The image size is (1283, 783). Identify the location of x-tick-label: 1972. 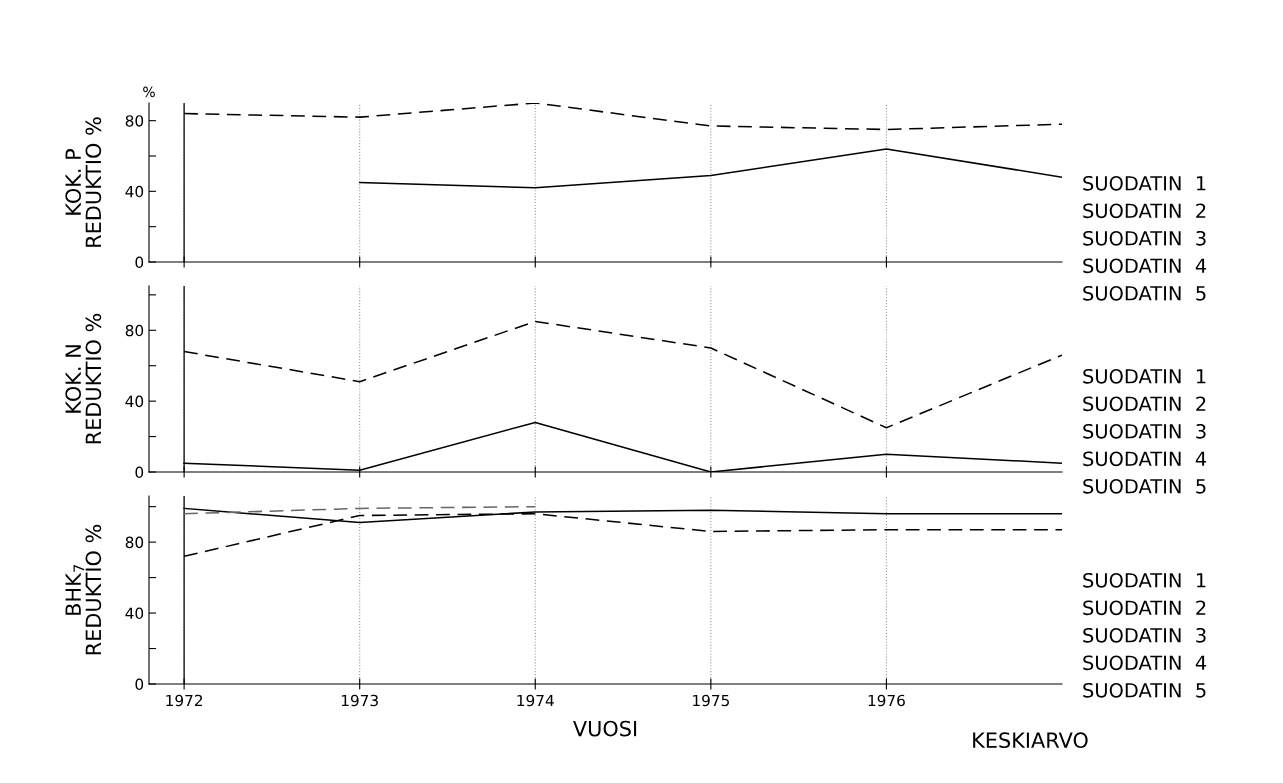
(184, 700).